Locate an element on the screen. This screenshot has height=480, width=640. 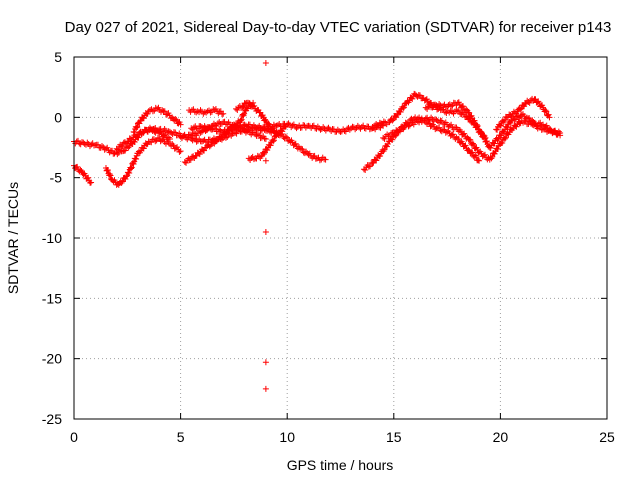
y-tick-label: -20 is located at coordinates (52, 359).